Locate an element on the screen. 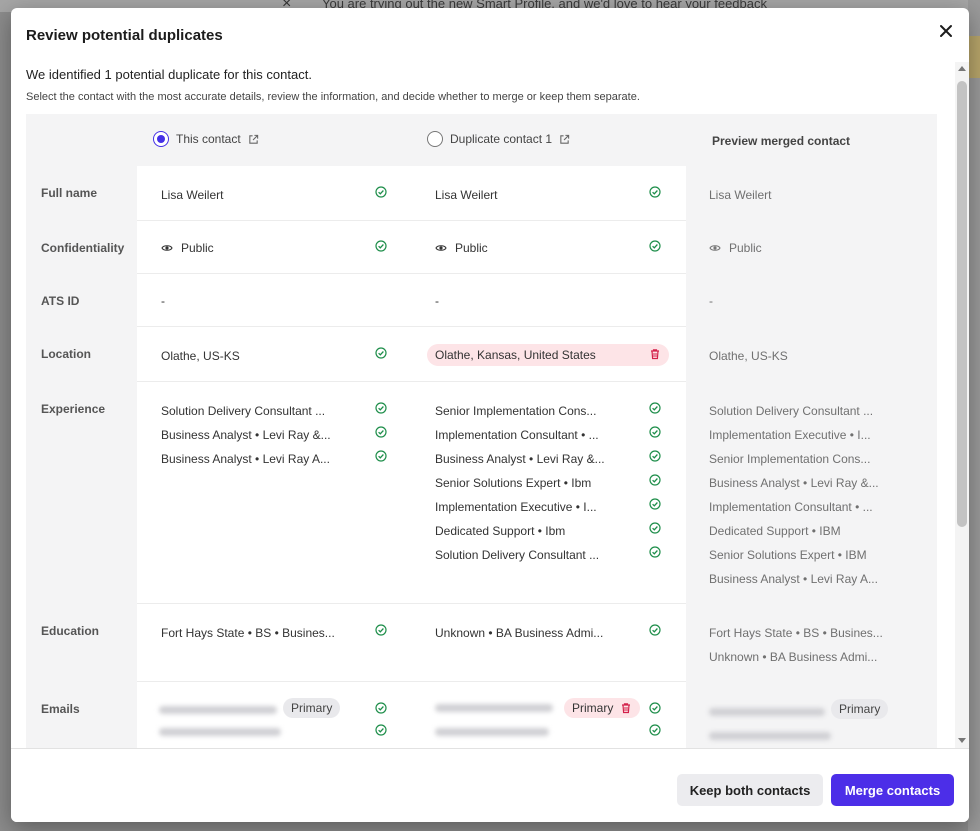  preview-email-primary is located at coordinates (767, 712).